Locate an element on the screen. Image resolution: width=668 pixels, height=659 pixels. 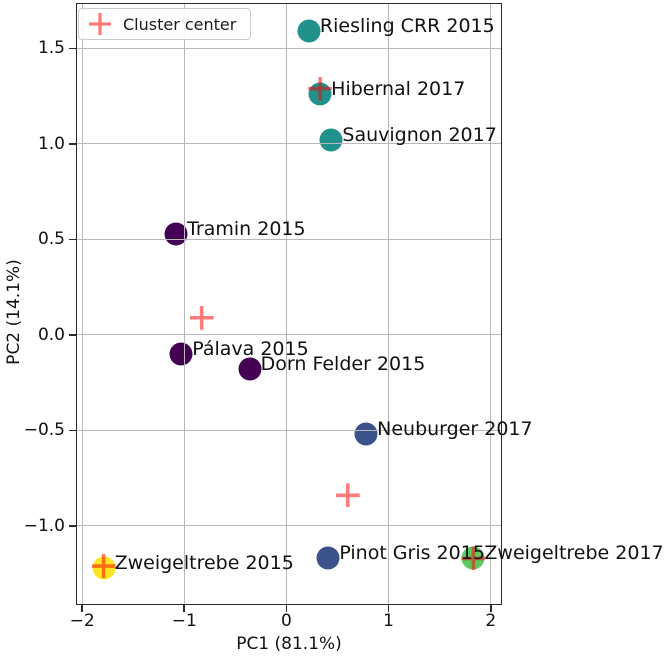
point-label: Pinot Gris 2015 is located at coordinates (412, 553).